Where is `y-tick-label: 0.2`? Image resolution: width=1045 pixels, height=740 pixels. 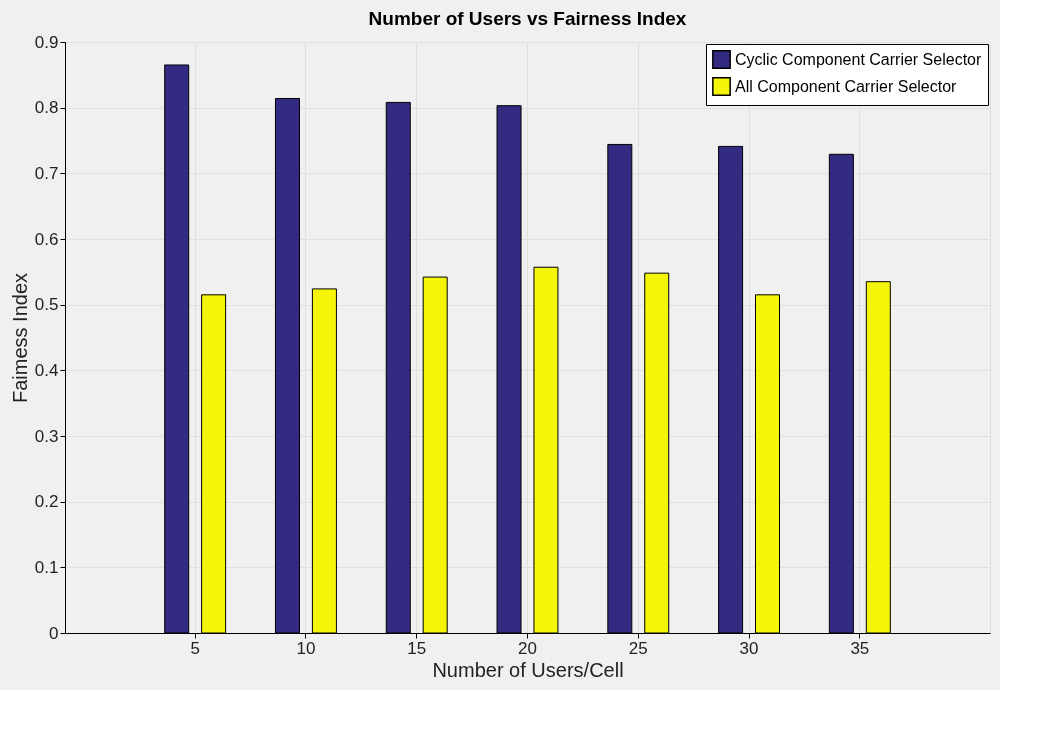
y-tick-label: 0.2 is located at coordinates (46, 502).